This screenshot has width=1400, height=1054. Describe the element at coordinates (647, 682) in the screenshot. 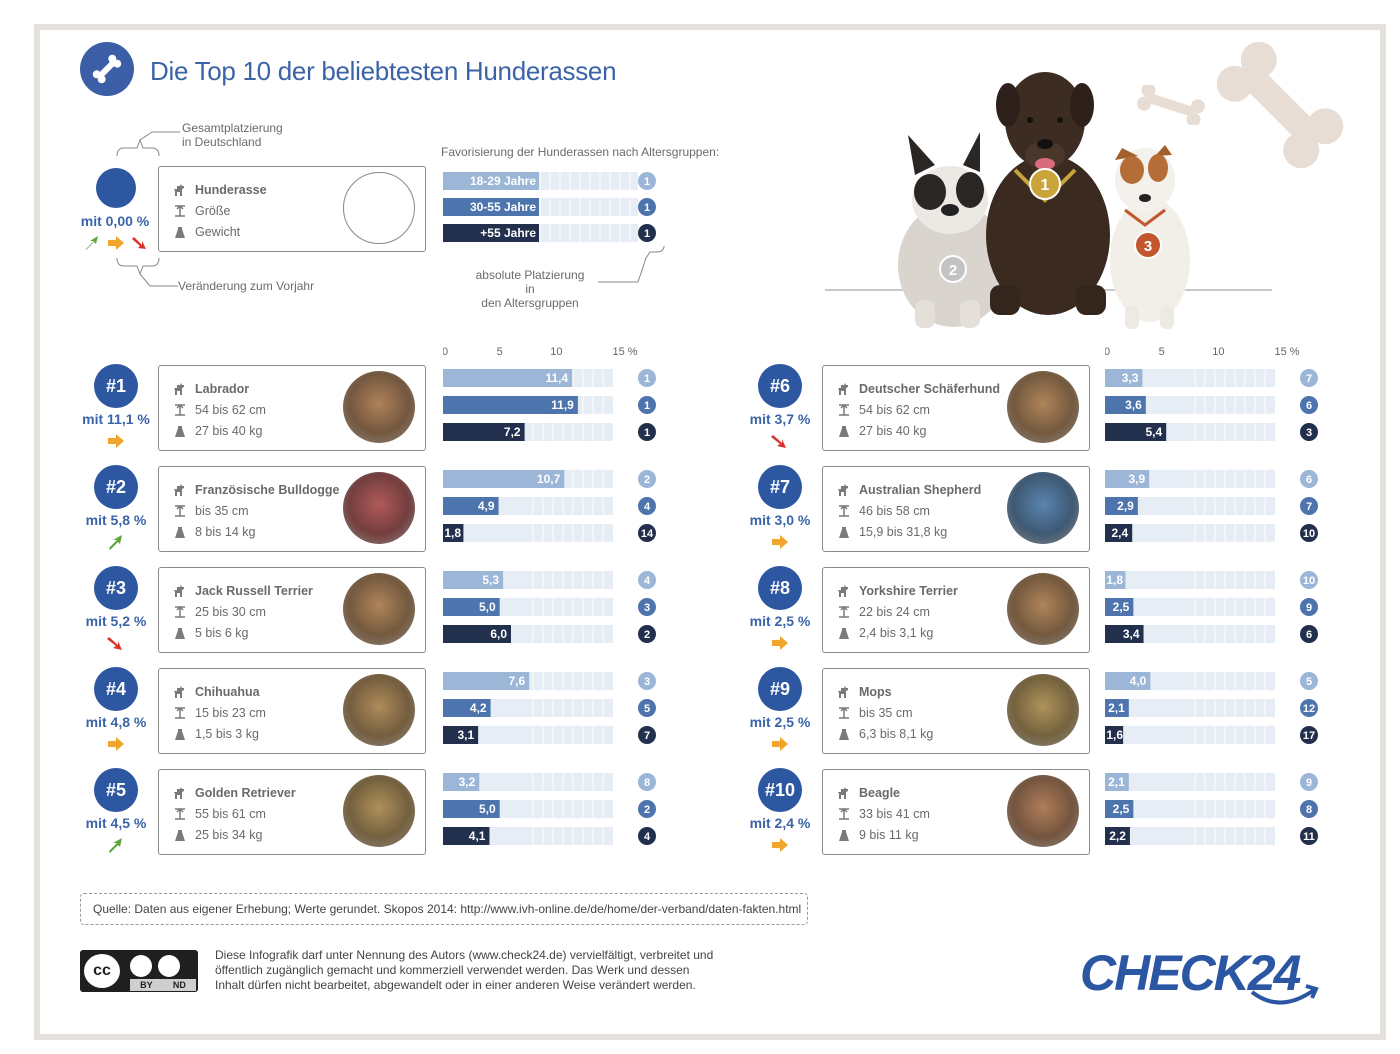

I see `age-rank-text: 3` at that location.